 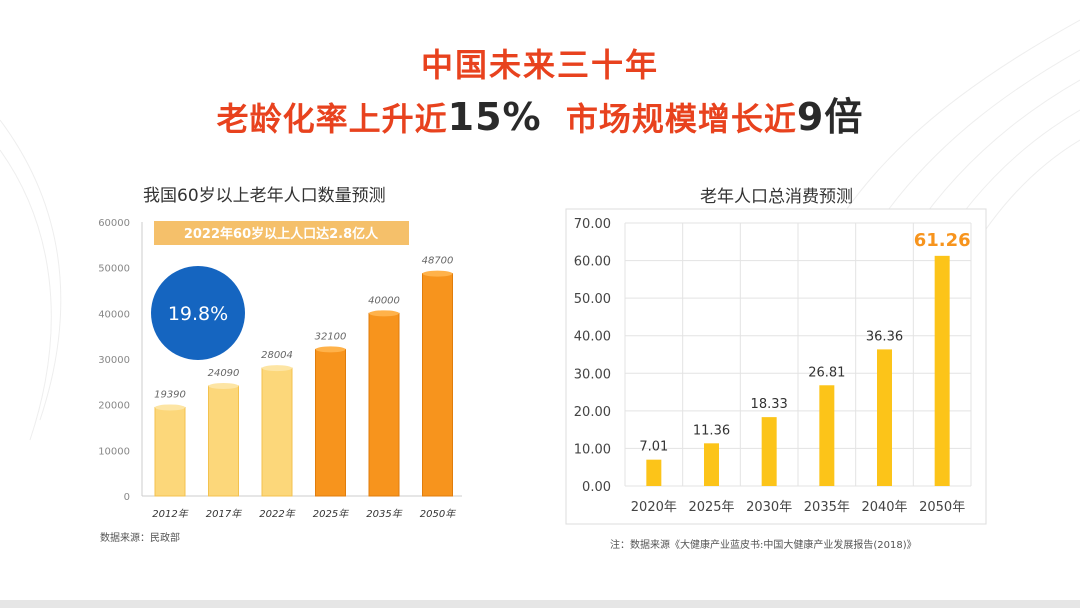 I want to click on left-y-tick-label: 60000, so click(x=114, y=223).